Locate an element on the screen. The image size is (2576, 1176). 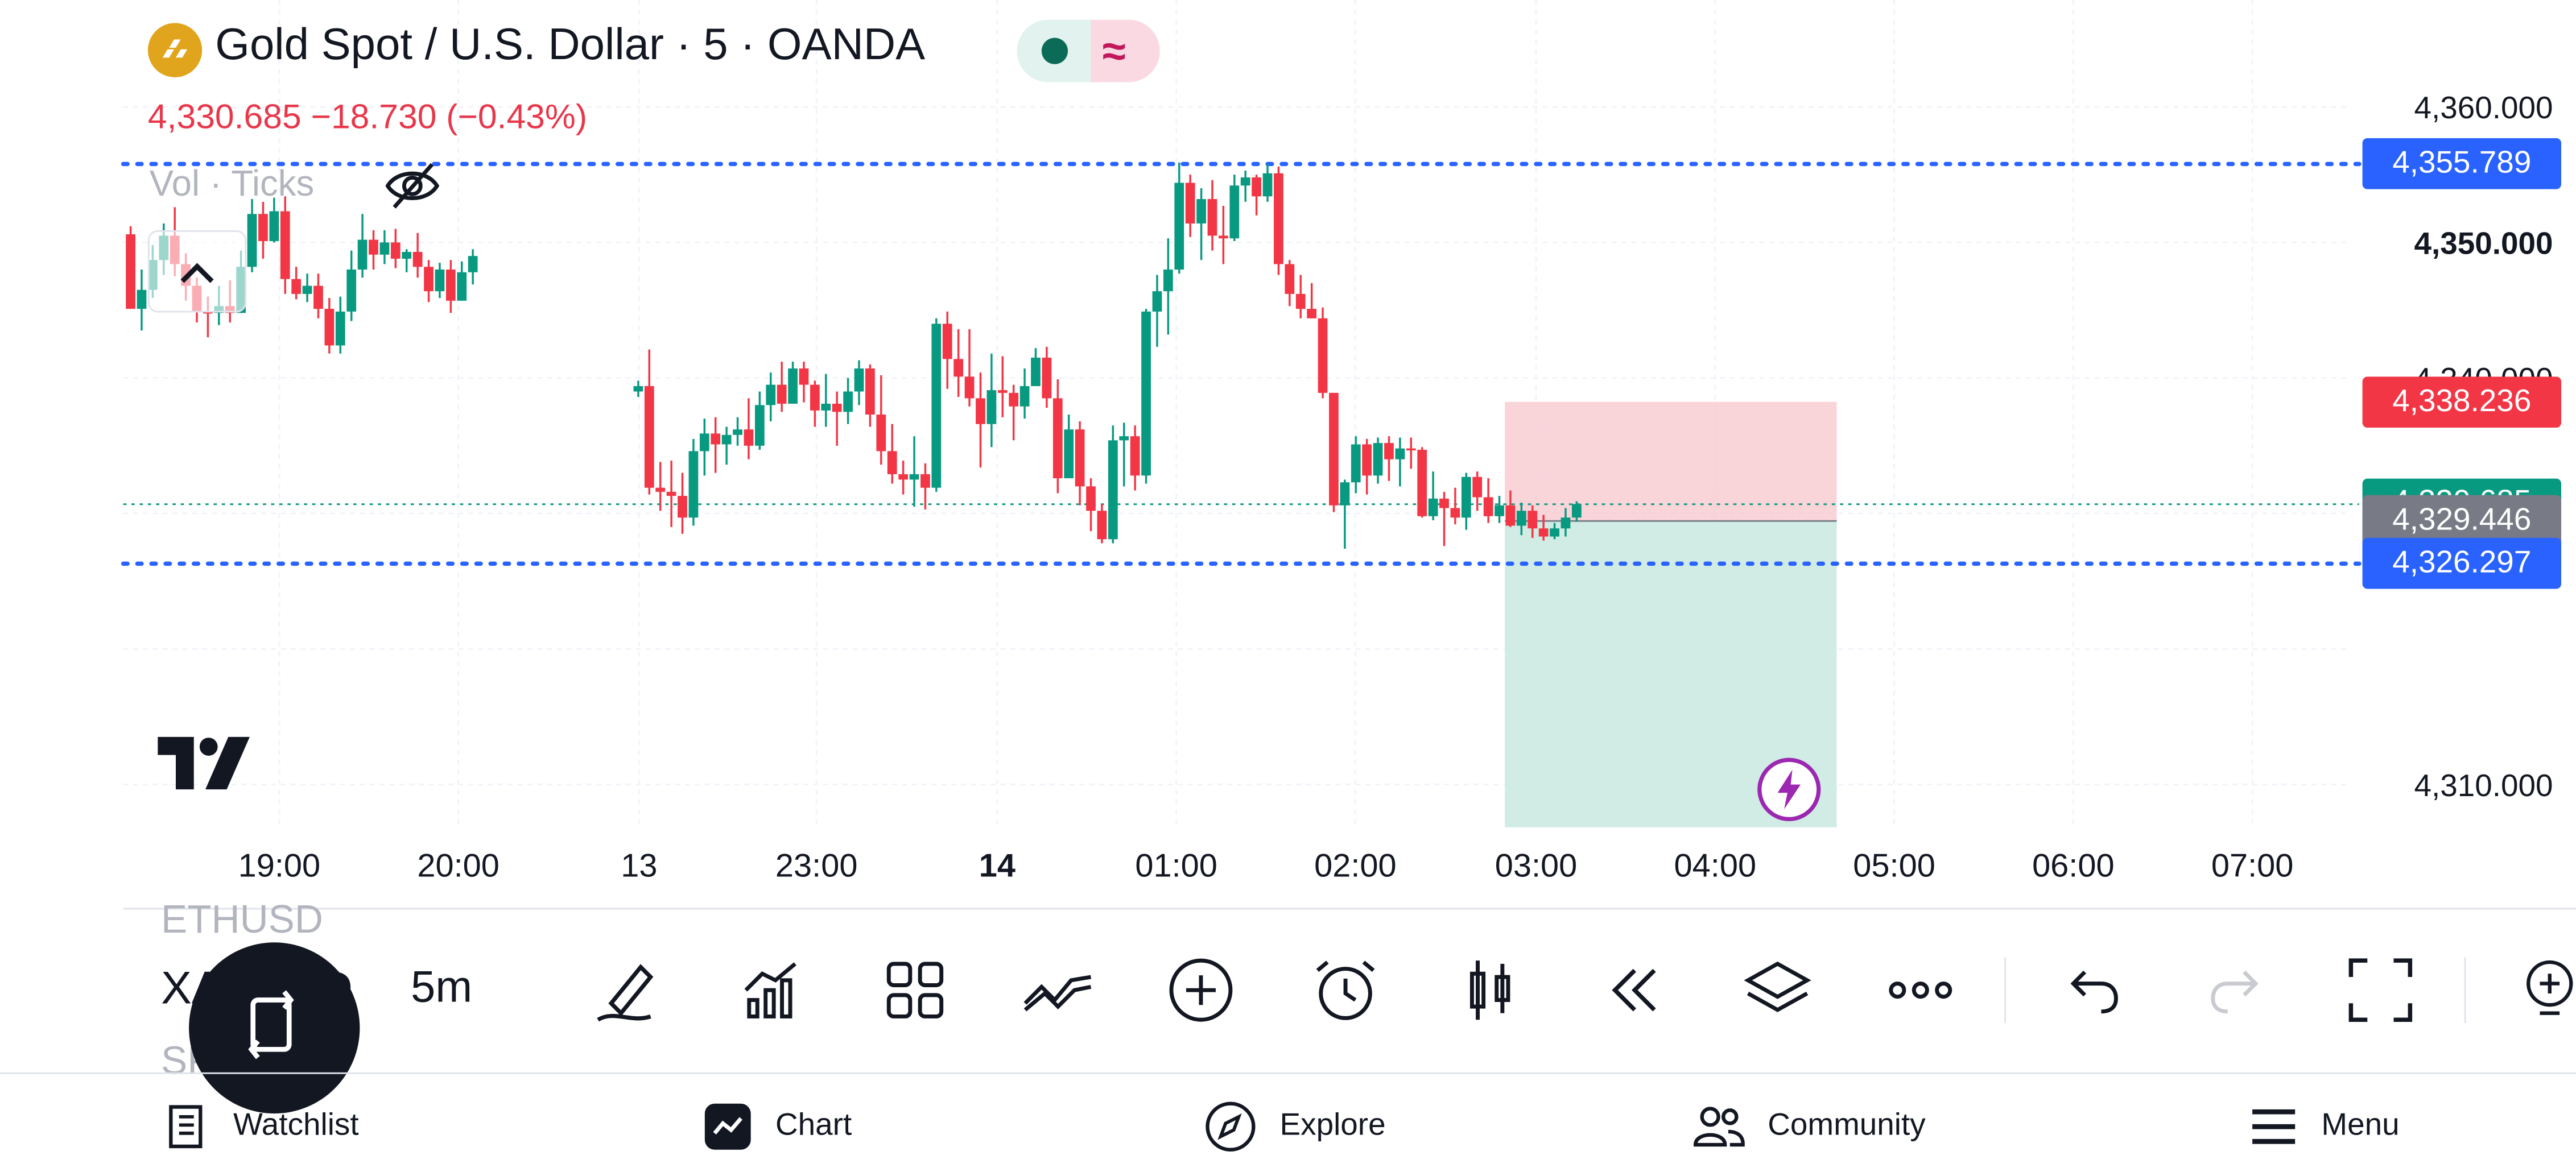
delayed-data-icon: ≈ is located at coordinates (1114, 51).